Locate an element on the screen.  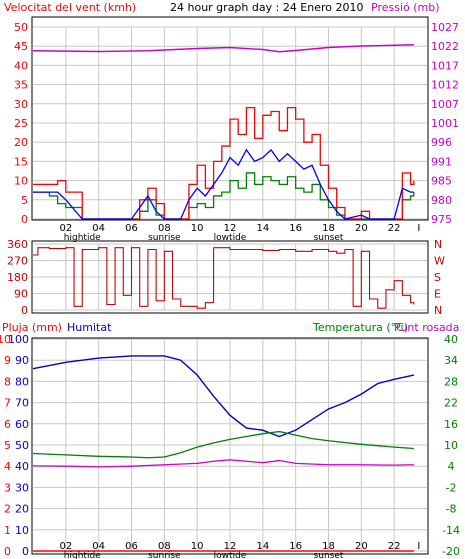
direction-axis-tick: 180 is located at coordinates (17, 277).